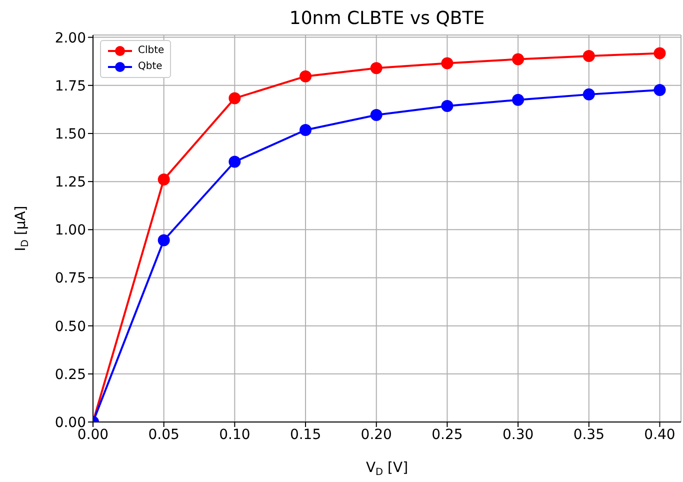 The width and height of the screenshot is (683, 482). What do you see at coordinates (306, 434) in the screenshot?
I see `x-tick-label: 0.15` at bounding box center [306, 434].